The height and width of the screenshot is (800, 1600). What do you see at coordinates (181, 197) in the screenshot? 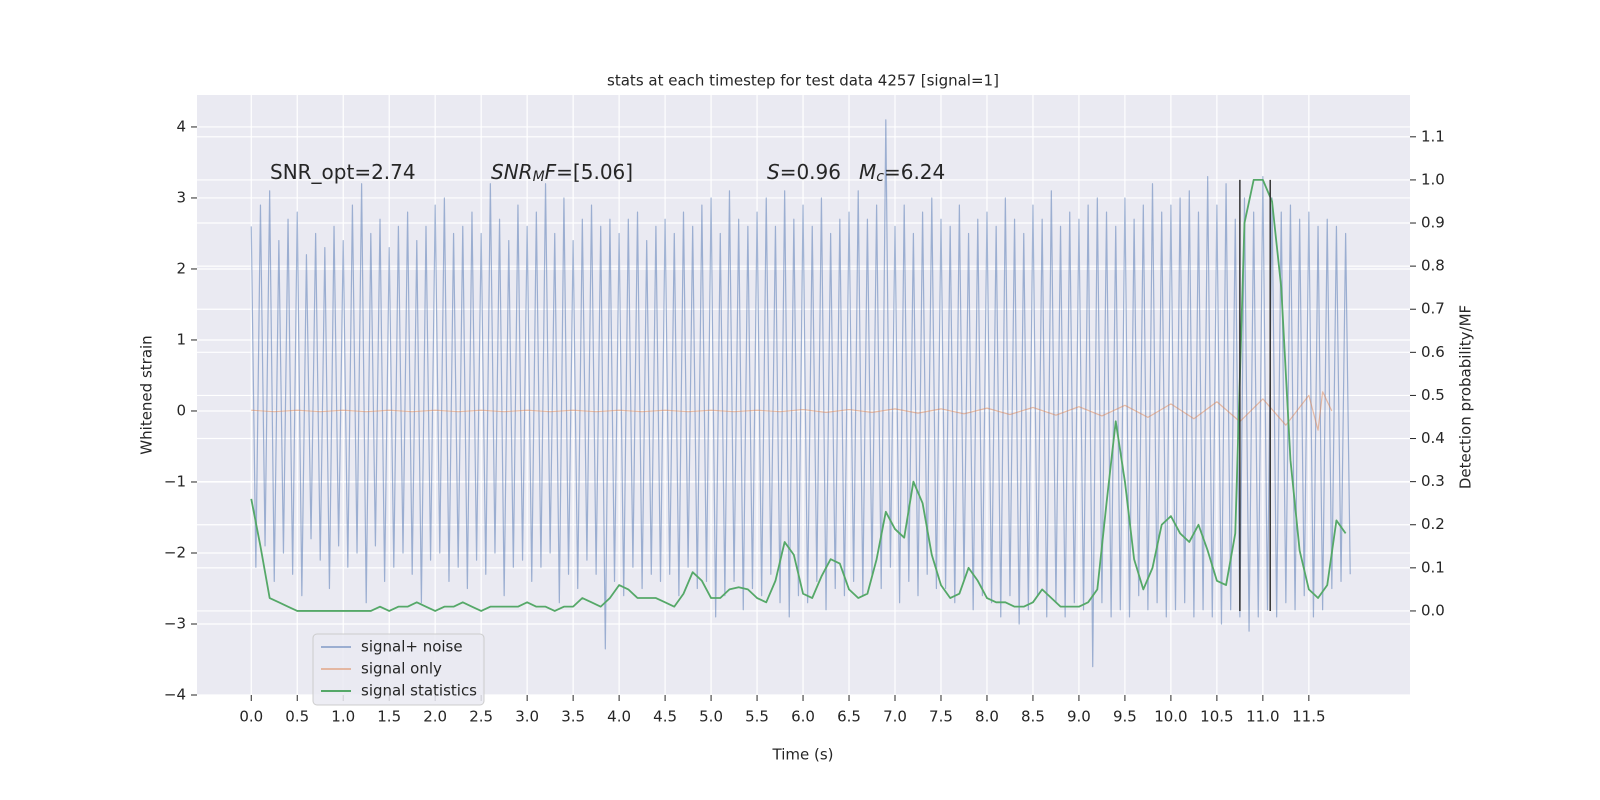
I see `y-tick-label: 3` at bounding box center [181, 197].